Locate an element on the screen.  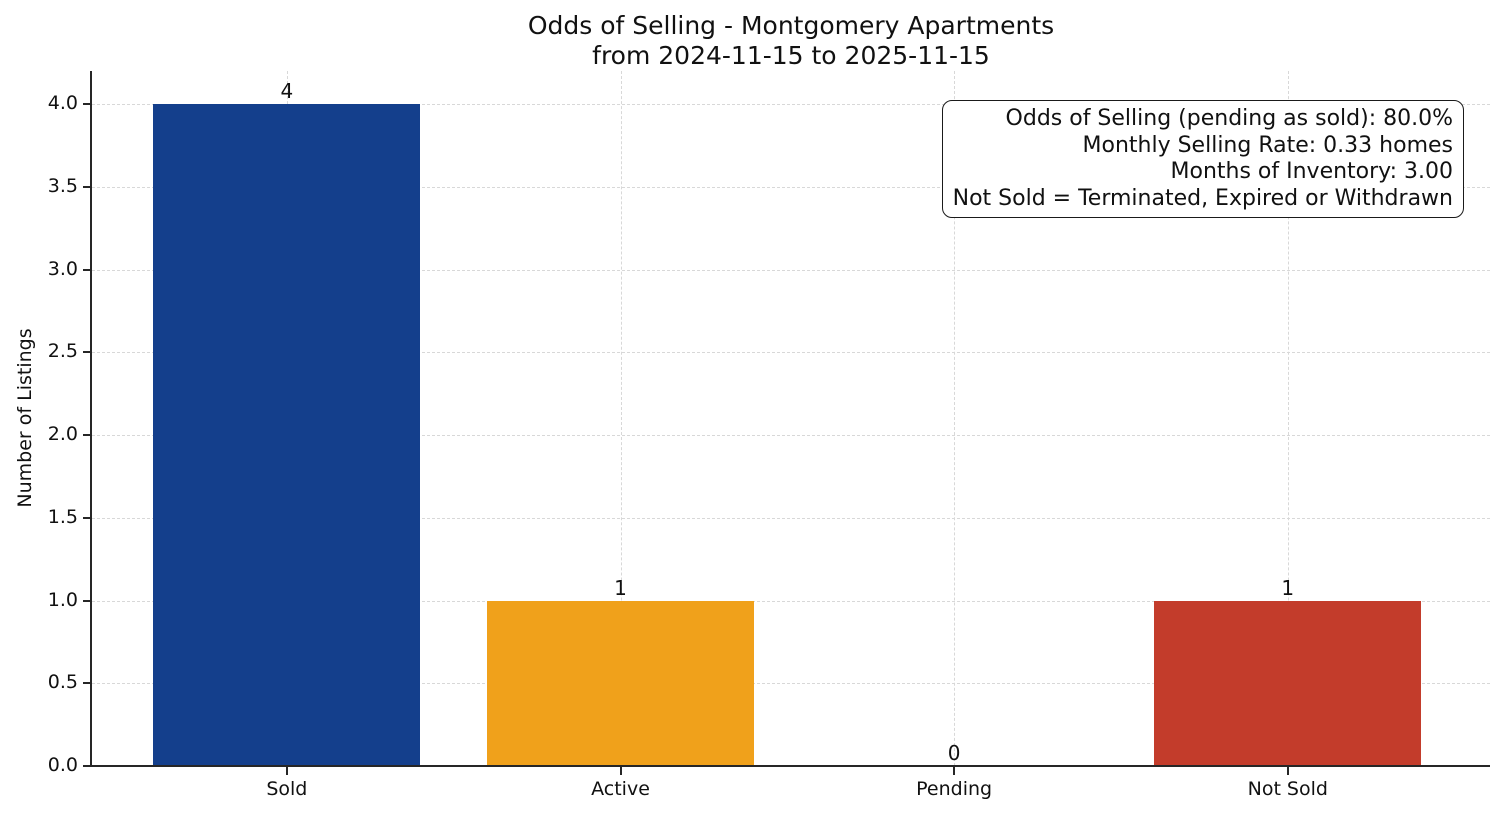
chart-title-line2: from 2024-11-15 to 2025-11-15 is located at coordinates (791, 55).